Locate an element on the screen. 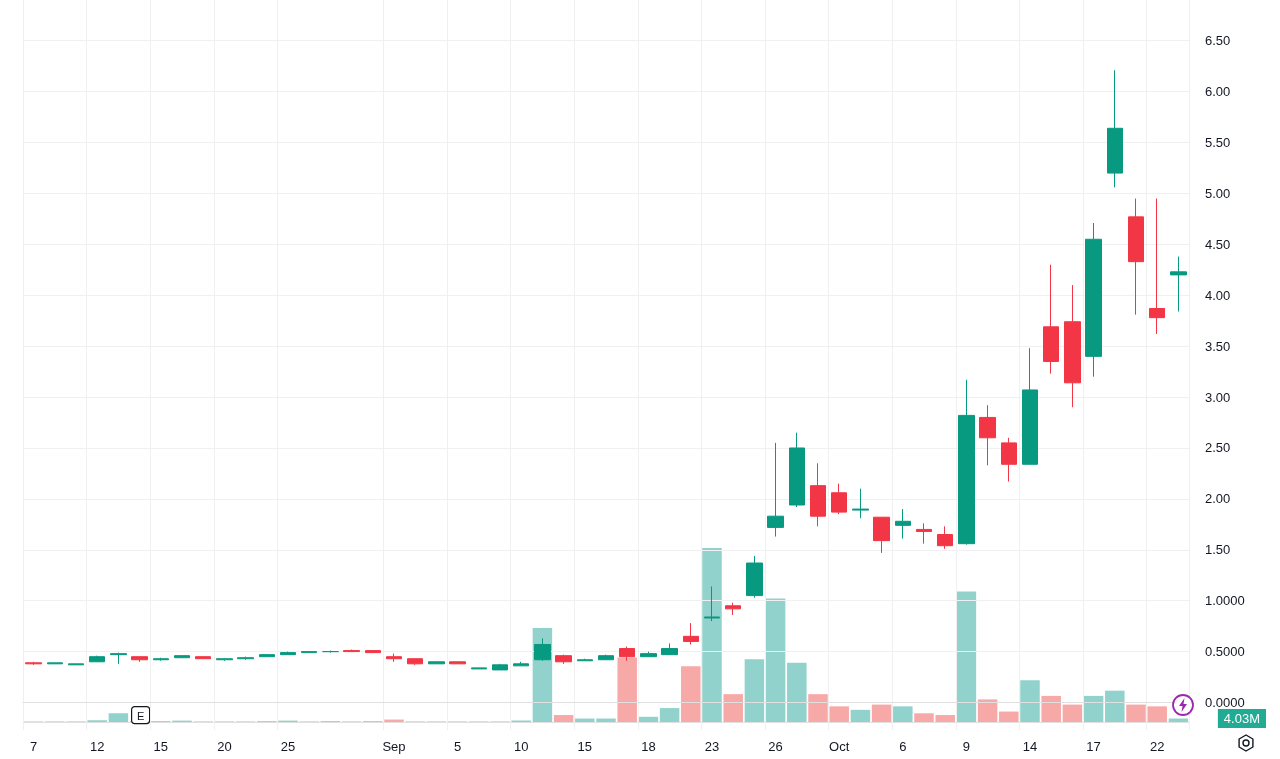 The width and height of the screenshot is (1280, 759). y-tick-label: 0.5000 is located at coordinates (1225, 652).